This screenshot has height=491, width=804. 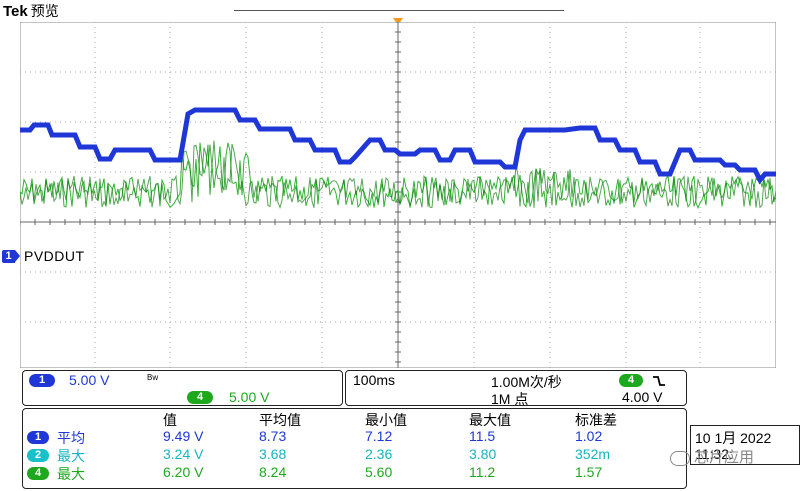 What do you see at coordinates (399, 10) in the screenshot?
I see `record-position-bar` at bounding box center [399, 10].